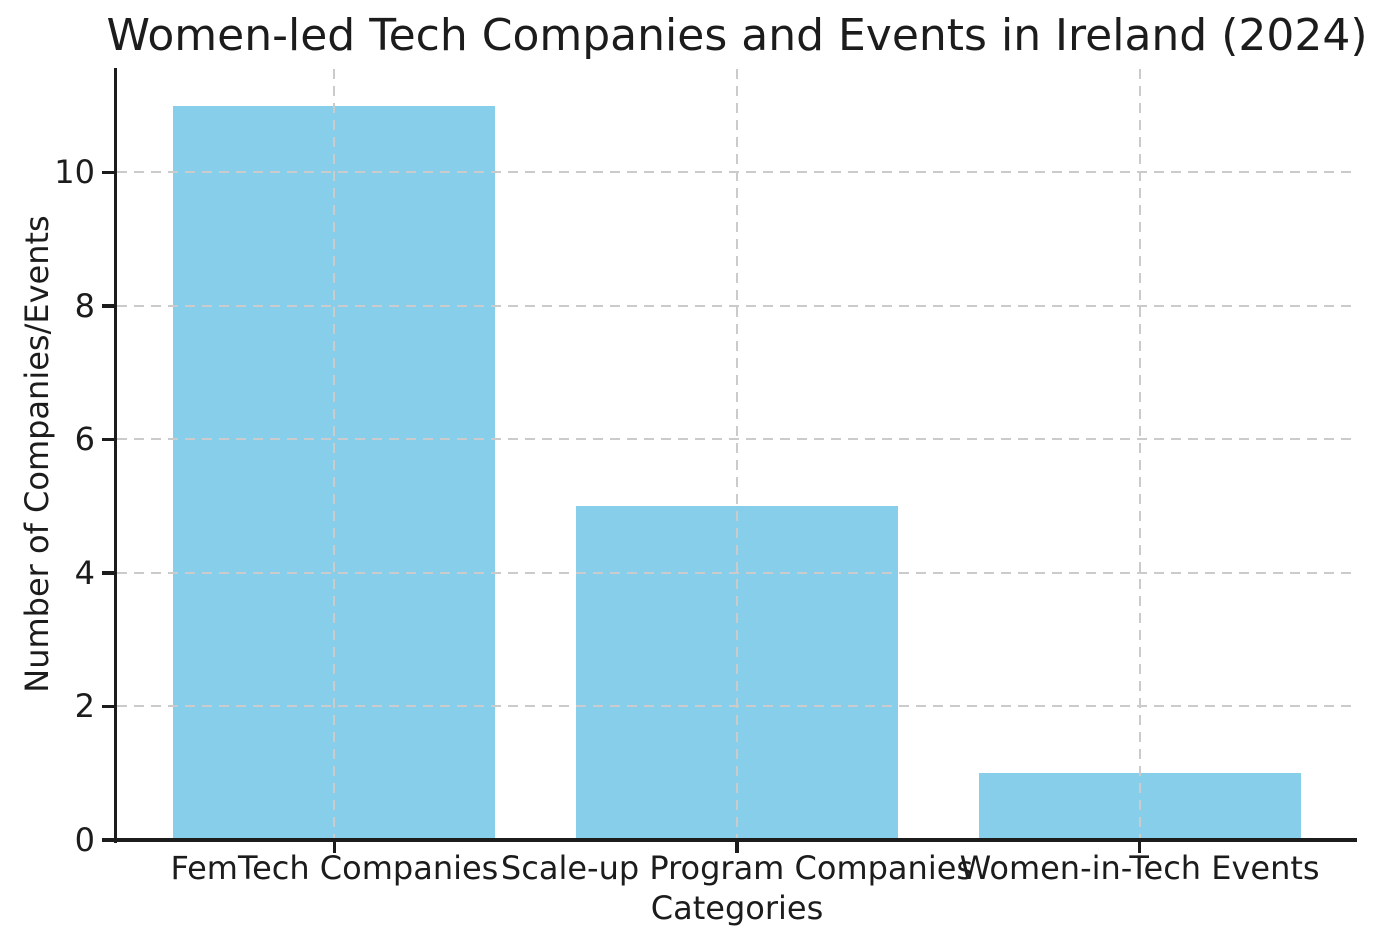 This screenshot has width=1393, height=947. Describe the element at coordinates (737, 908) in the screenshot. I see `x-axis-label: Categories` at that location.